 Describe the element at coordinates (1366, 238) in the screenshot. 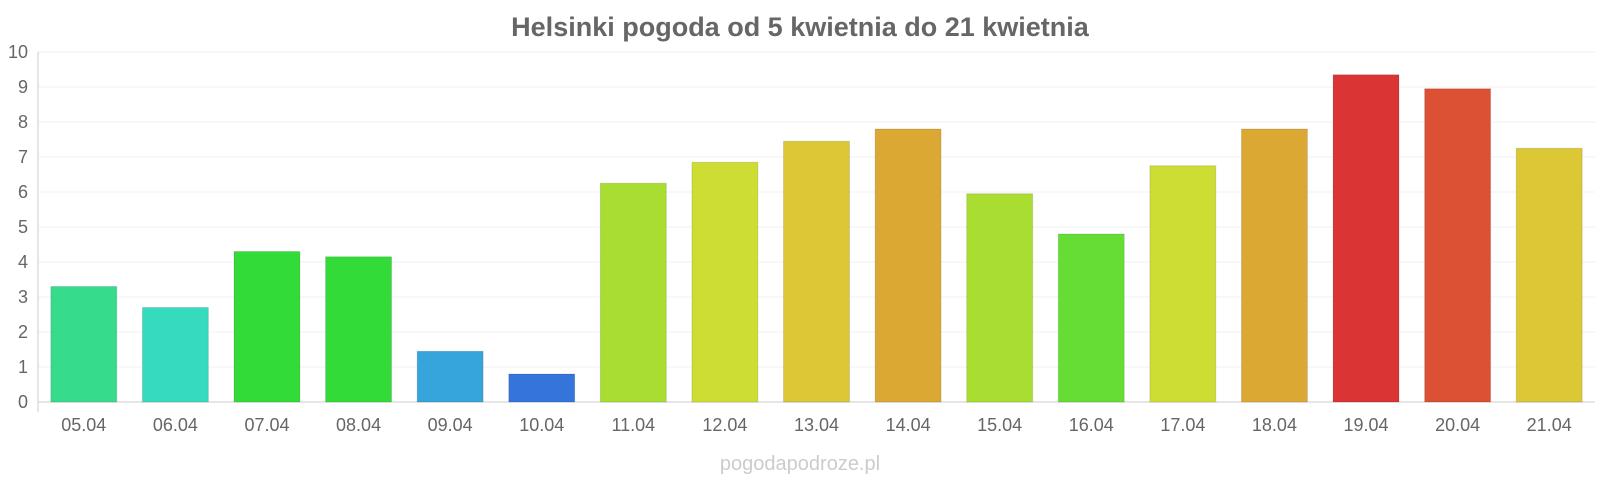

I see `bar-19.04` at that location.